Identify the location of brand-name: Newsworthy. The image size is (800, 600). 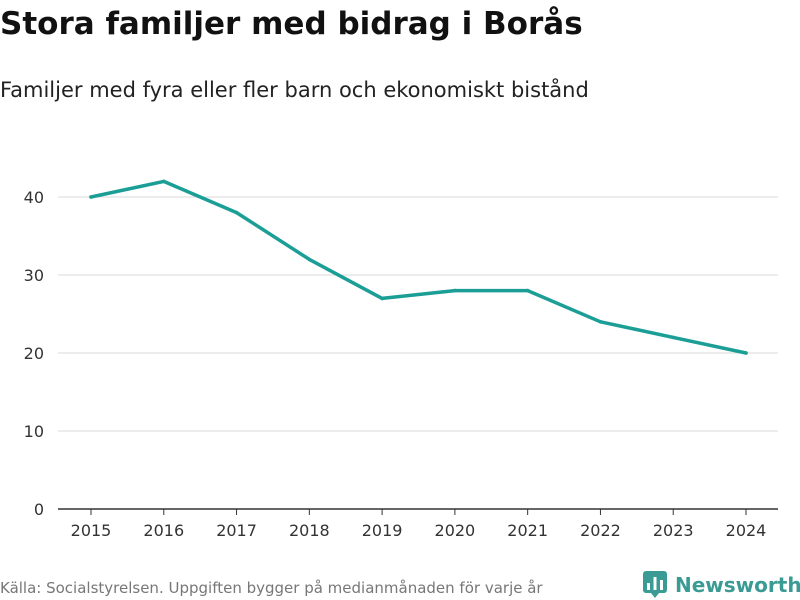
(737, 585).